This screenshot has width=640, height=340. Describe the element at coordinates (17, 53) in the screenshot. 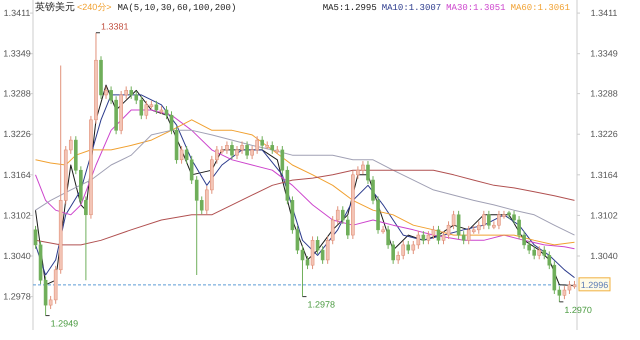

I see `y-tick-label: 1.3349` at that location.